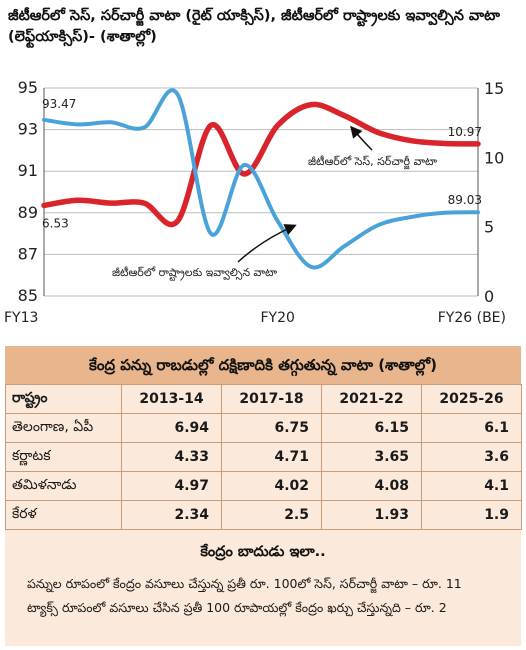 This screenshot has height=650, width=526. Describe the element at coordinates (21, 318) in the screenshot. I see `x-tick-label: FY13` at that location.